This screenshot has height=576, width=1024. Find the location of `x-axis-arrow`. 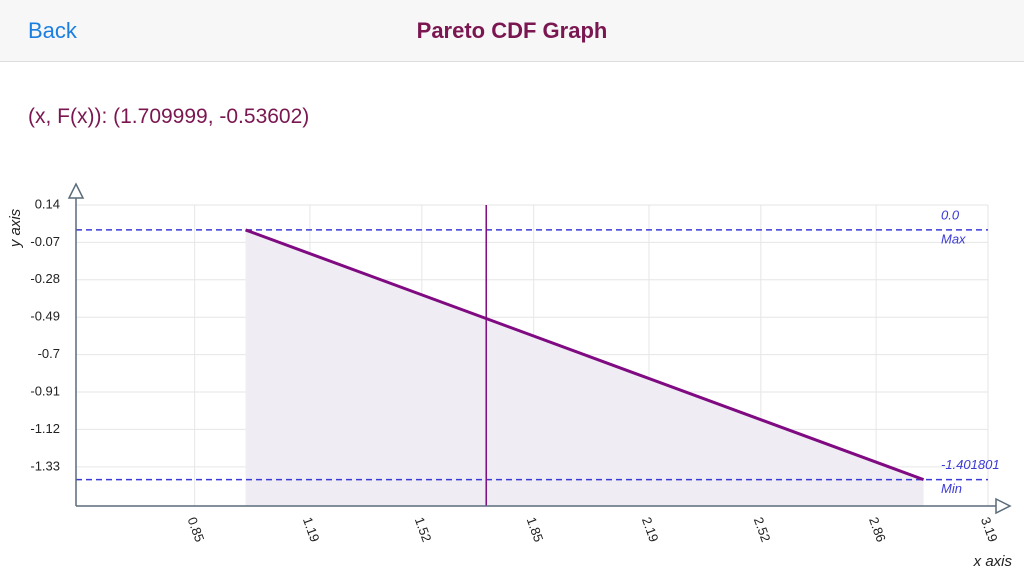

x-axis-arrow is located at coordinates (1003, 506).